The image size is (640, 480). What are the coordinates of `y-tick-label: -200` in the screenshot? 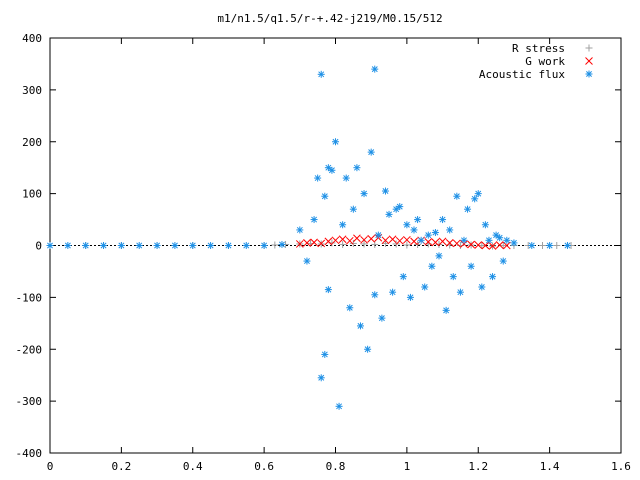 It's located at (29, 349).